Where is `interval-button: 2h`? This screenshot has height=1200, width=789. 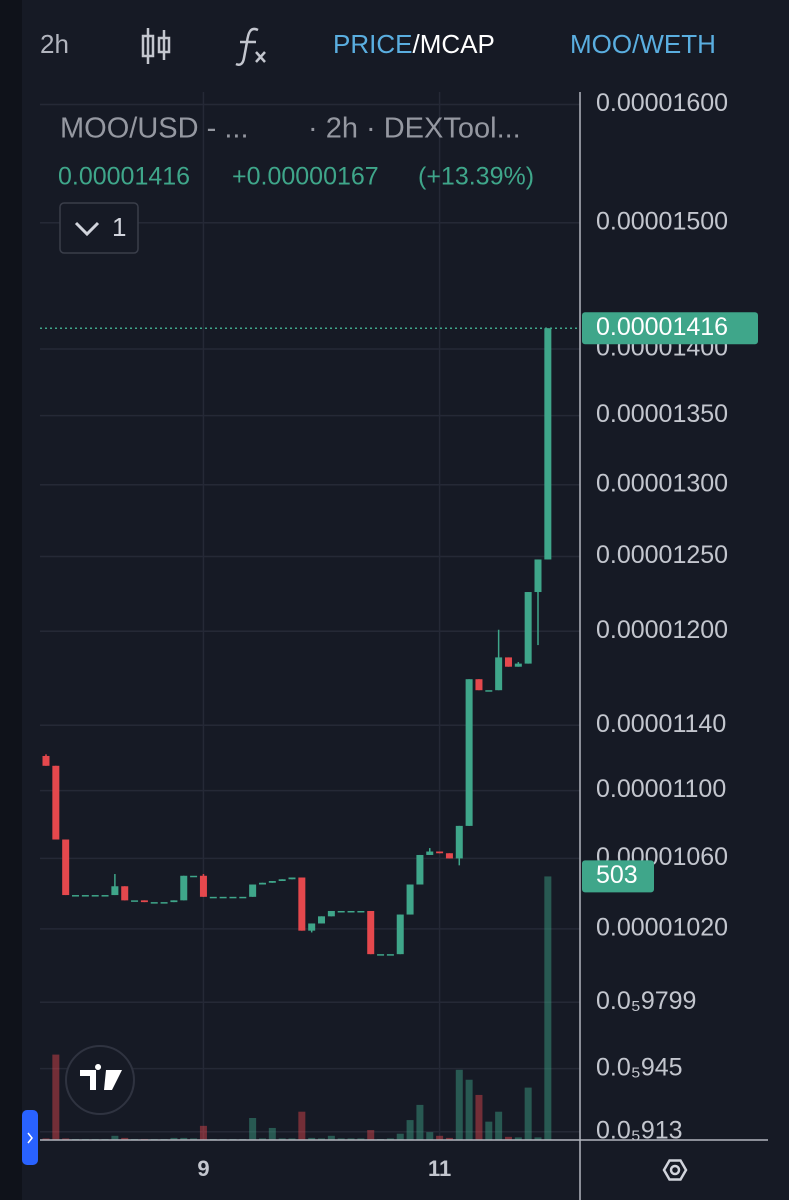
interval-button: 2h is located at coordinates (54, 44).